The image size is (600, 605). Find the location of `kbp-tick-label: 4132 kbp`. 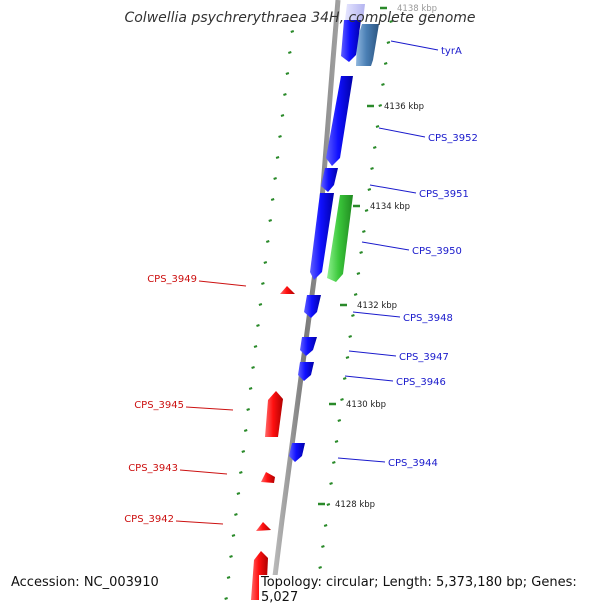

kbp-tick-label: 4132 kbp is located at coordinates (377, 306).